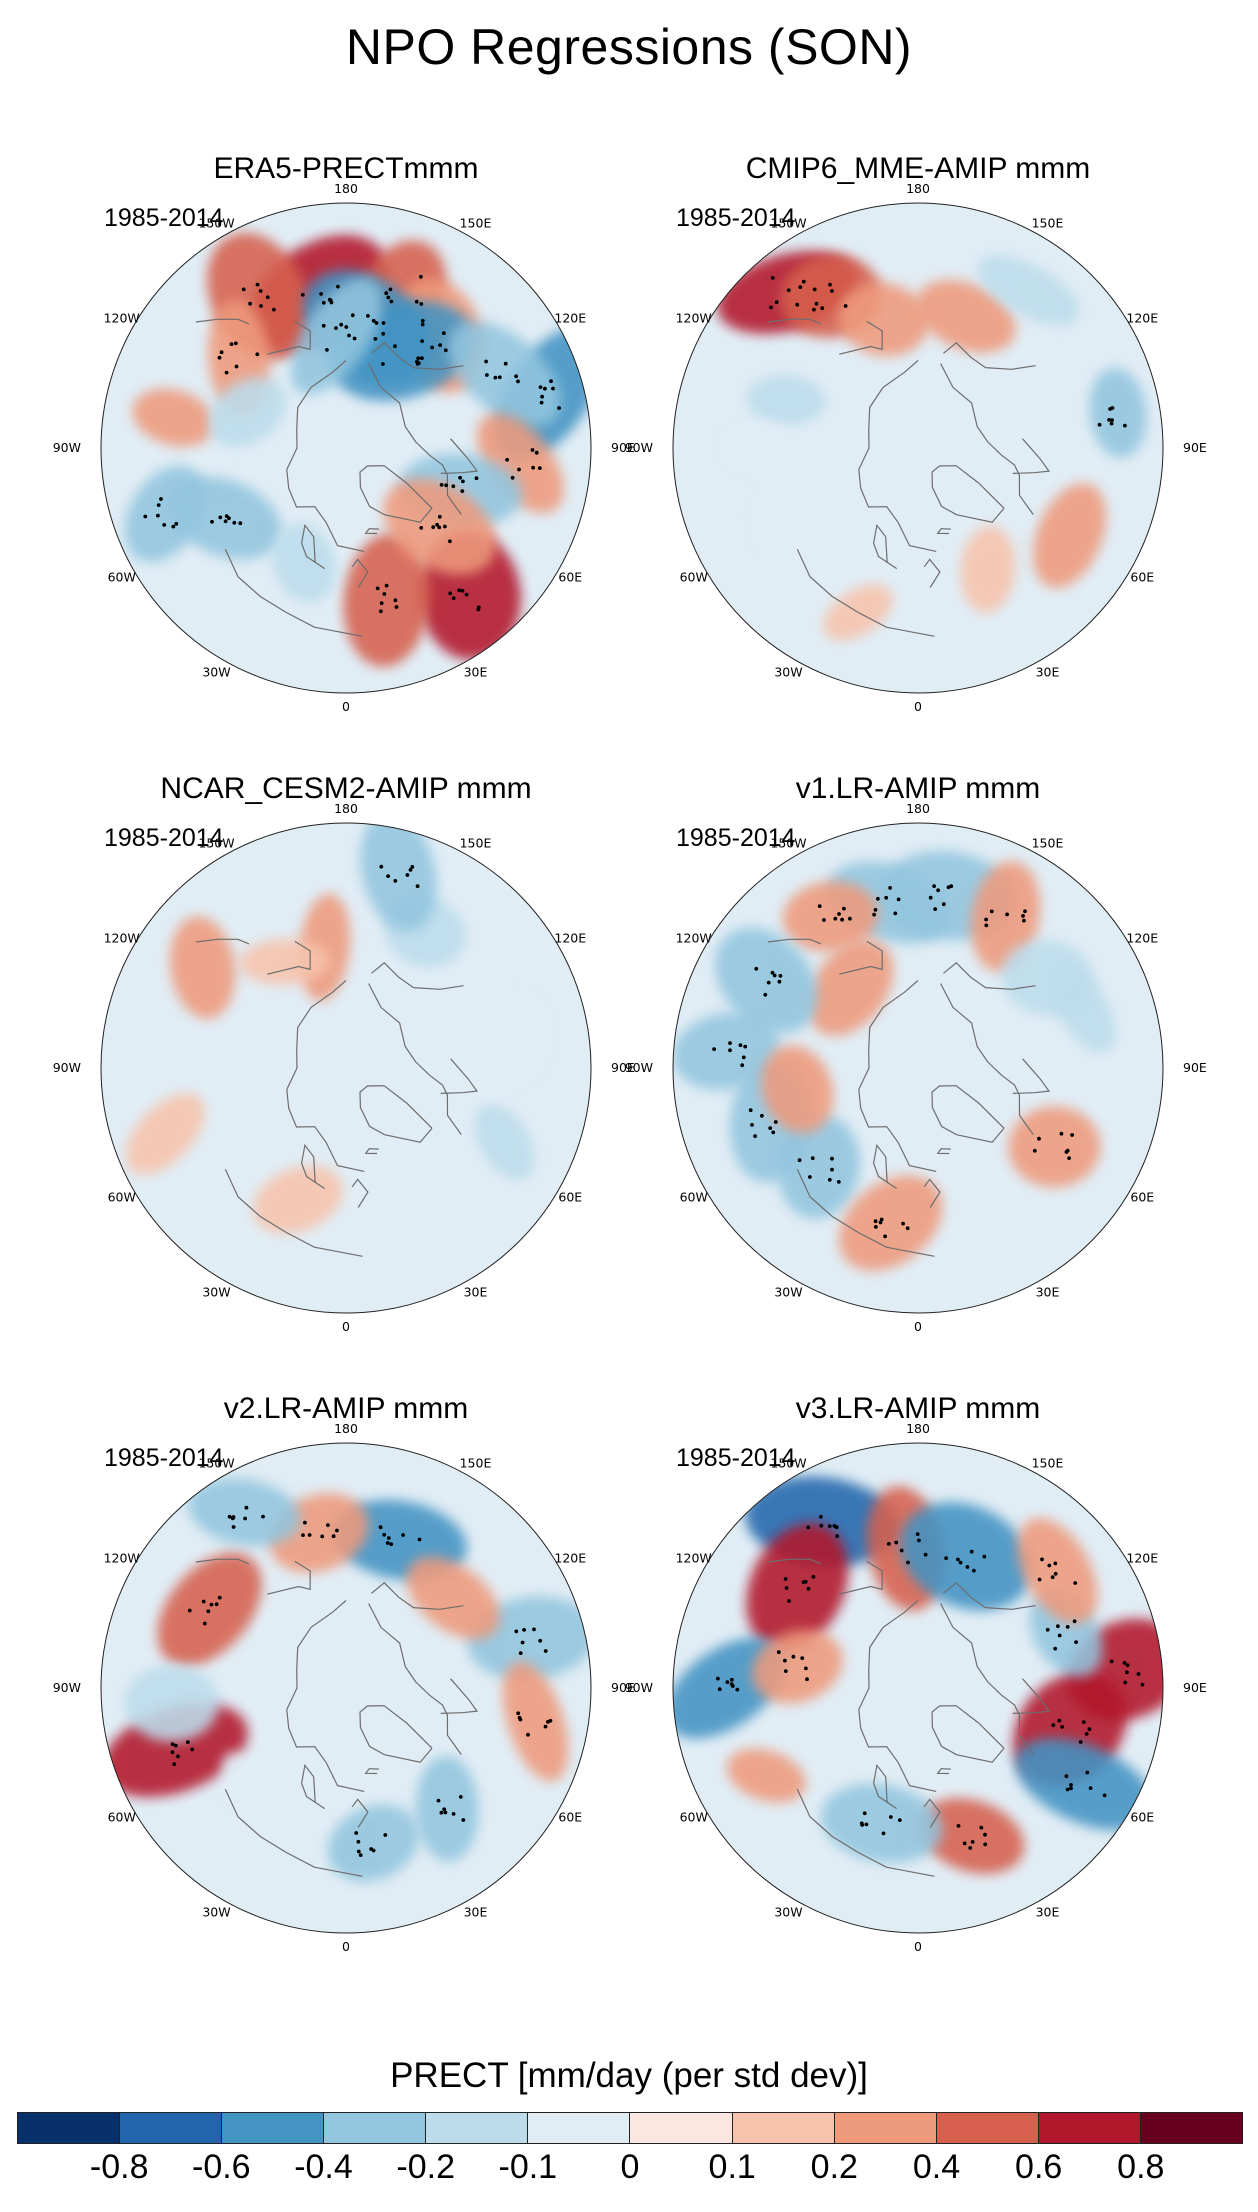  I want to click on longitude-label: 60W, so click(122, 1817).